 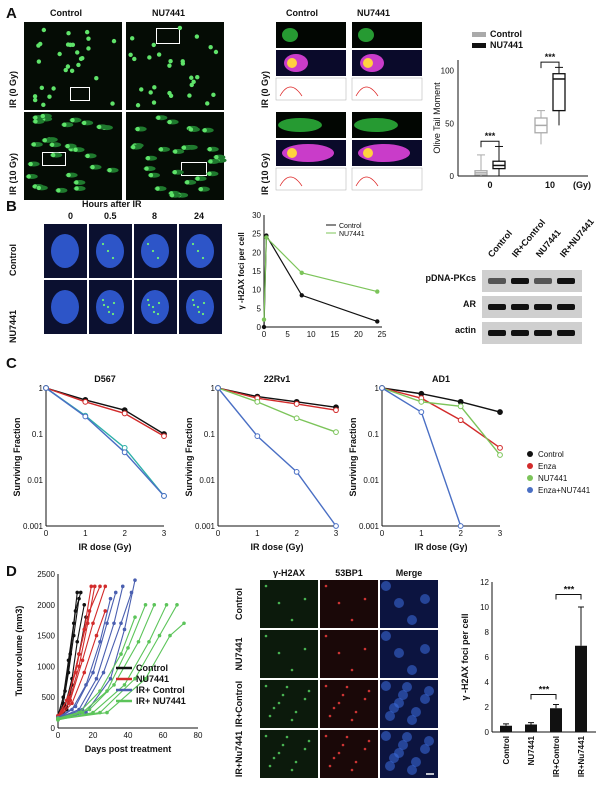 I want to click on y-tick-label: 8, so click(x=487, y=632).